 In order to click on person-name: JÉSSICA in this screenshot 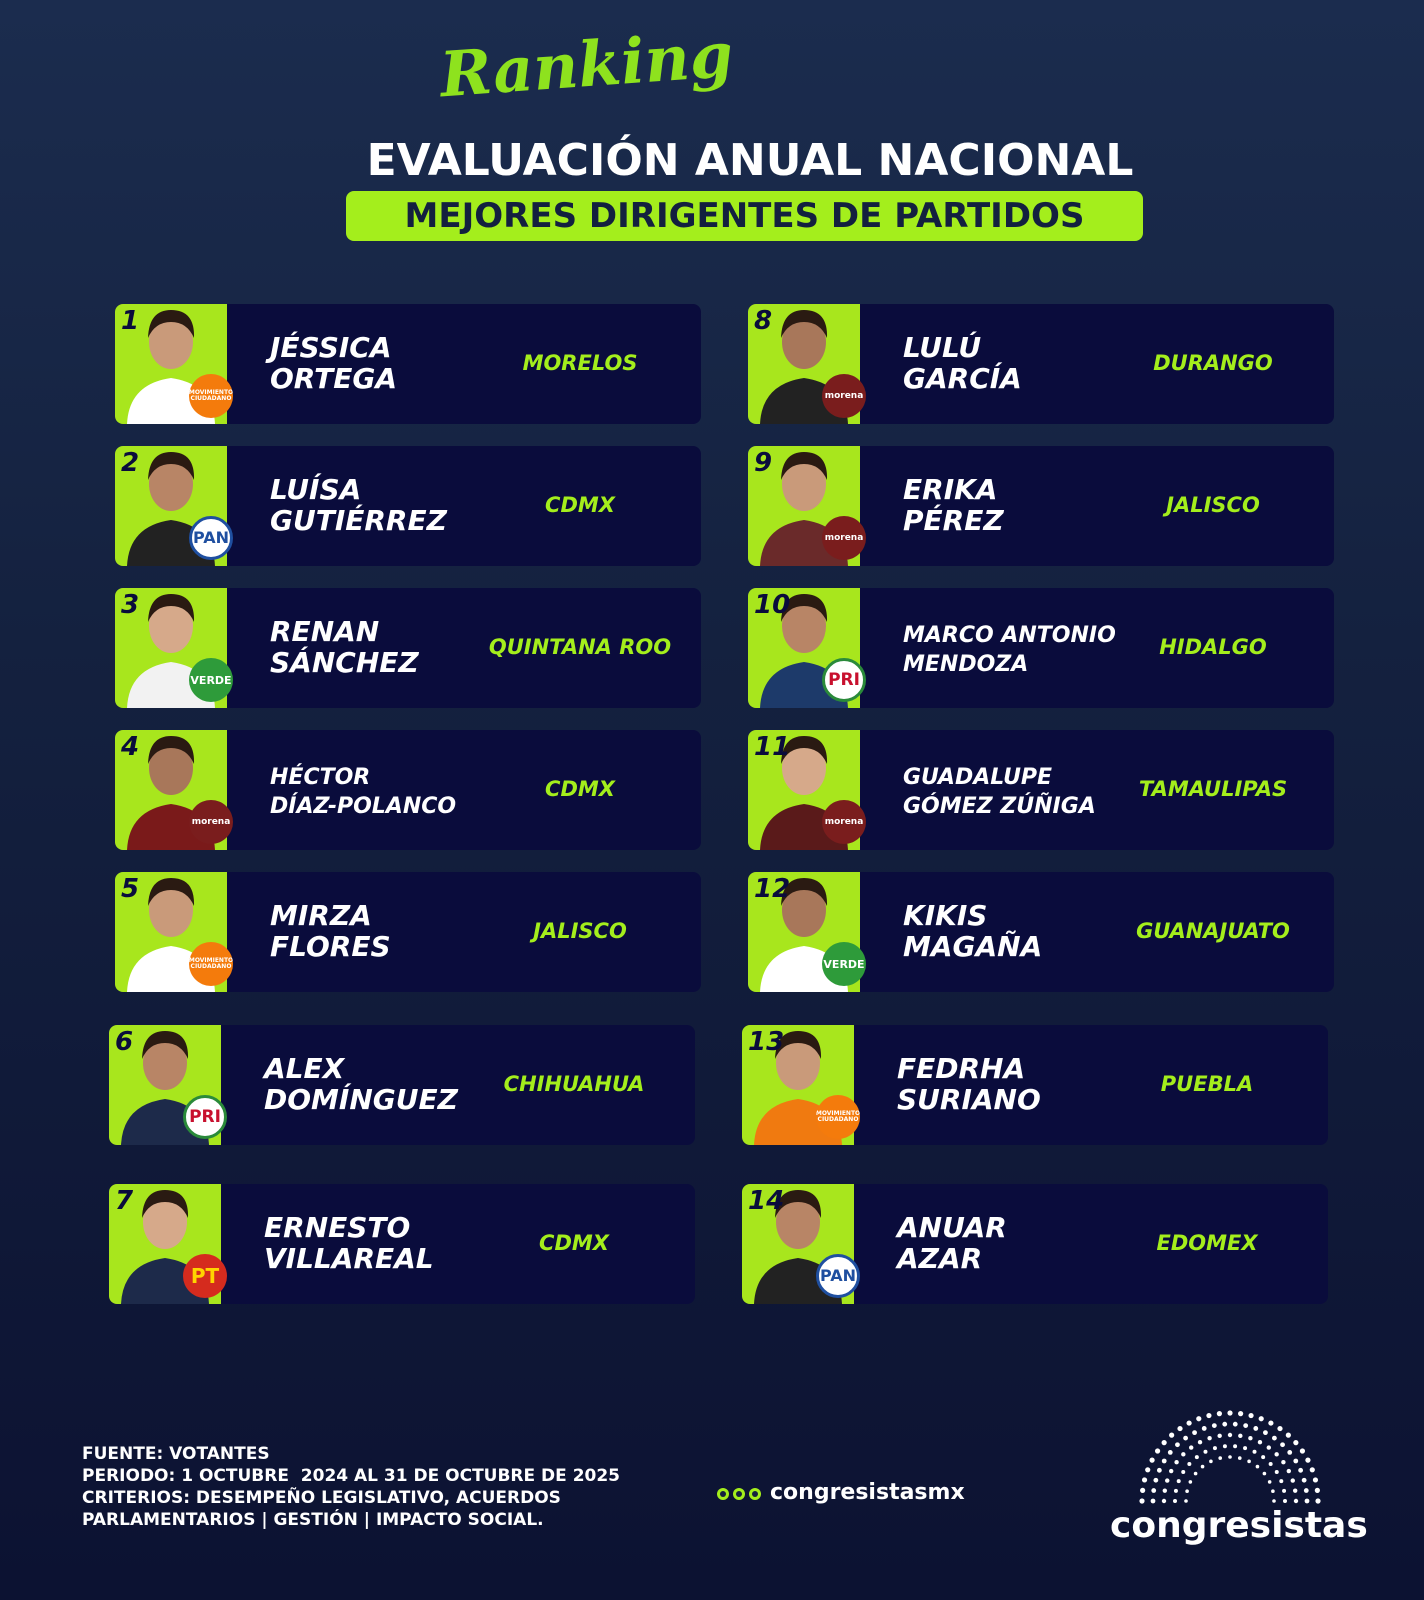, I will do `click(331, 347)`.